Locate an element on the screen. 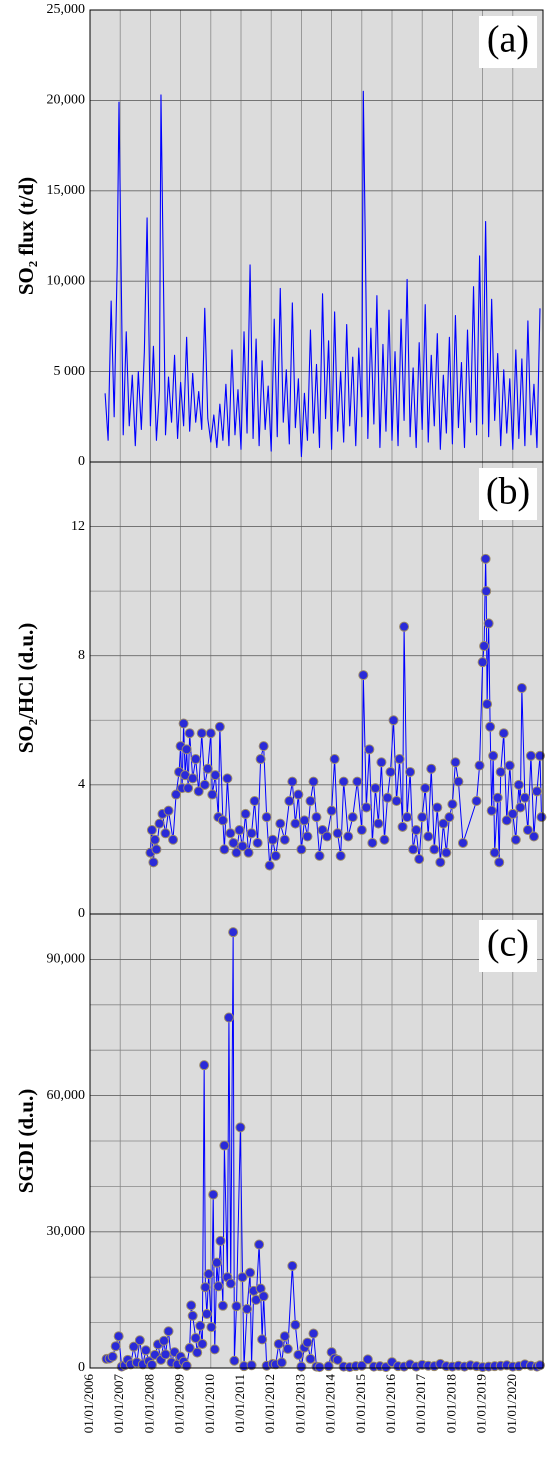 The image size is (550, 1468). y-tick-label: 8 is located at coordinates (81, 655).